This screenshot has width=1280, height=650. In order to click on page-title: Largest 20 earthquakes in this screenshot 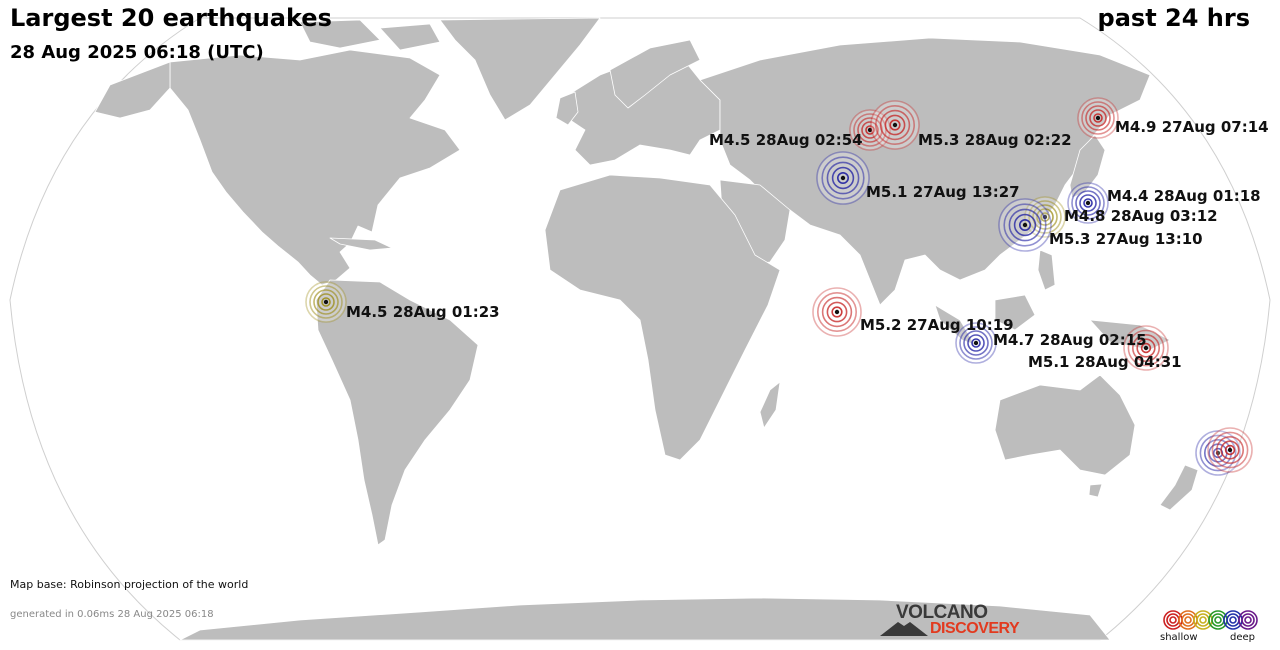, I will do `click(171, 18)`.